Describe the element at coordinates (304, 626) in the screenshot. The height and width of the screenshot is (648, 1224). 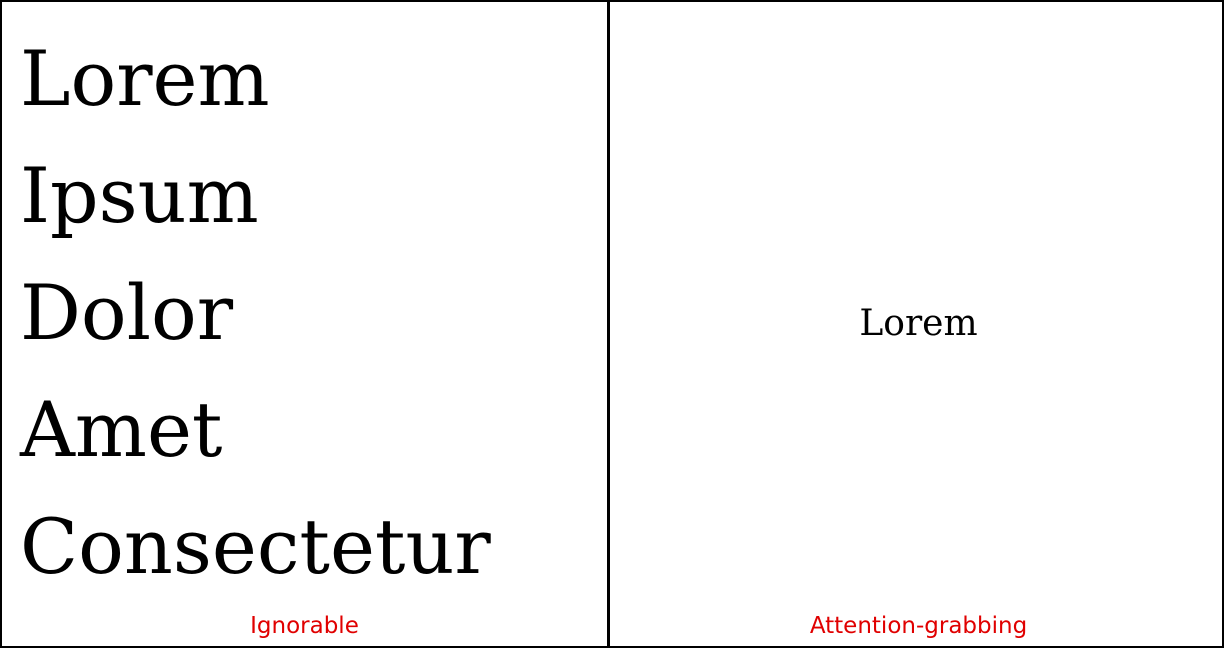
I see `left-caption: Ignorable` at that location.